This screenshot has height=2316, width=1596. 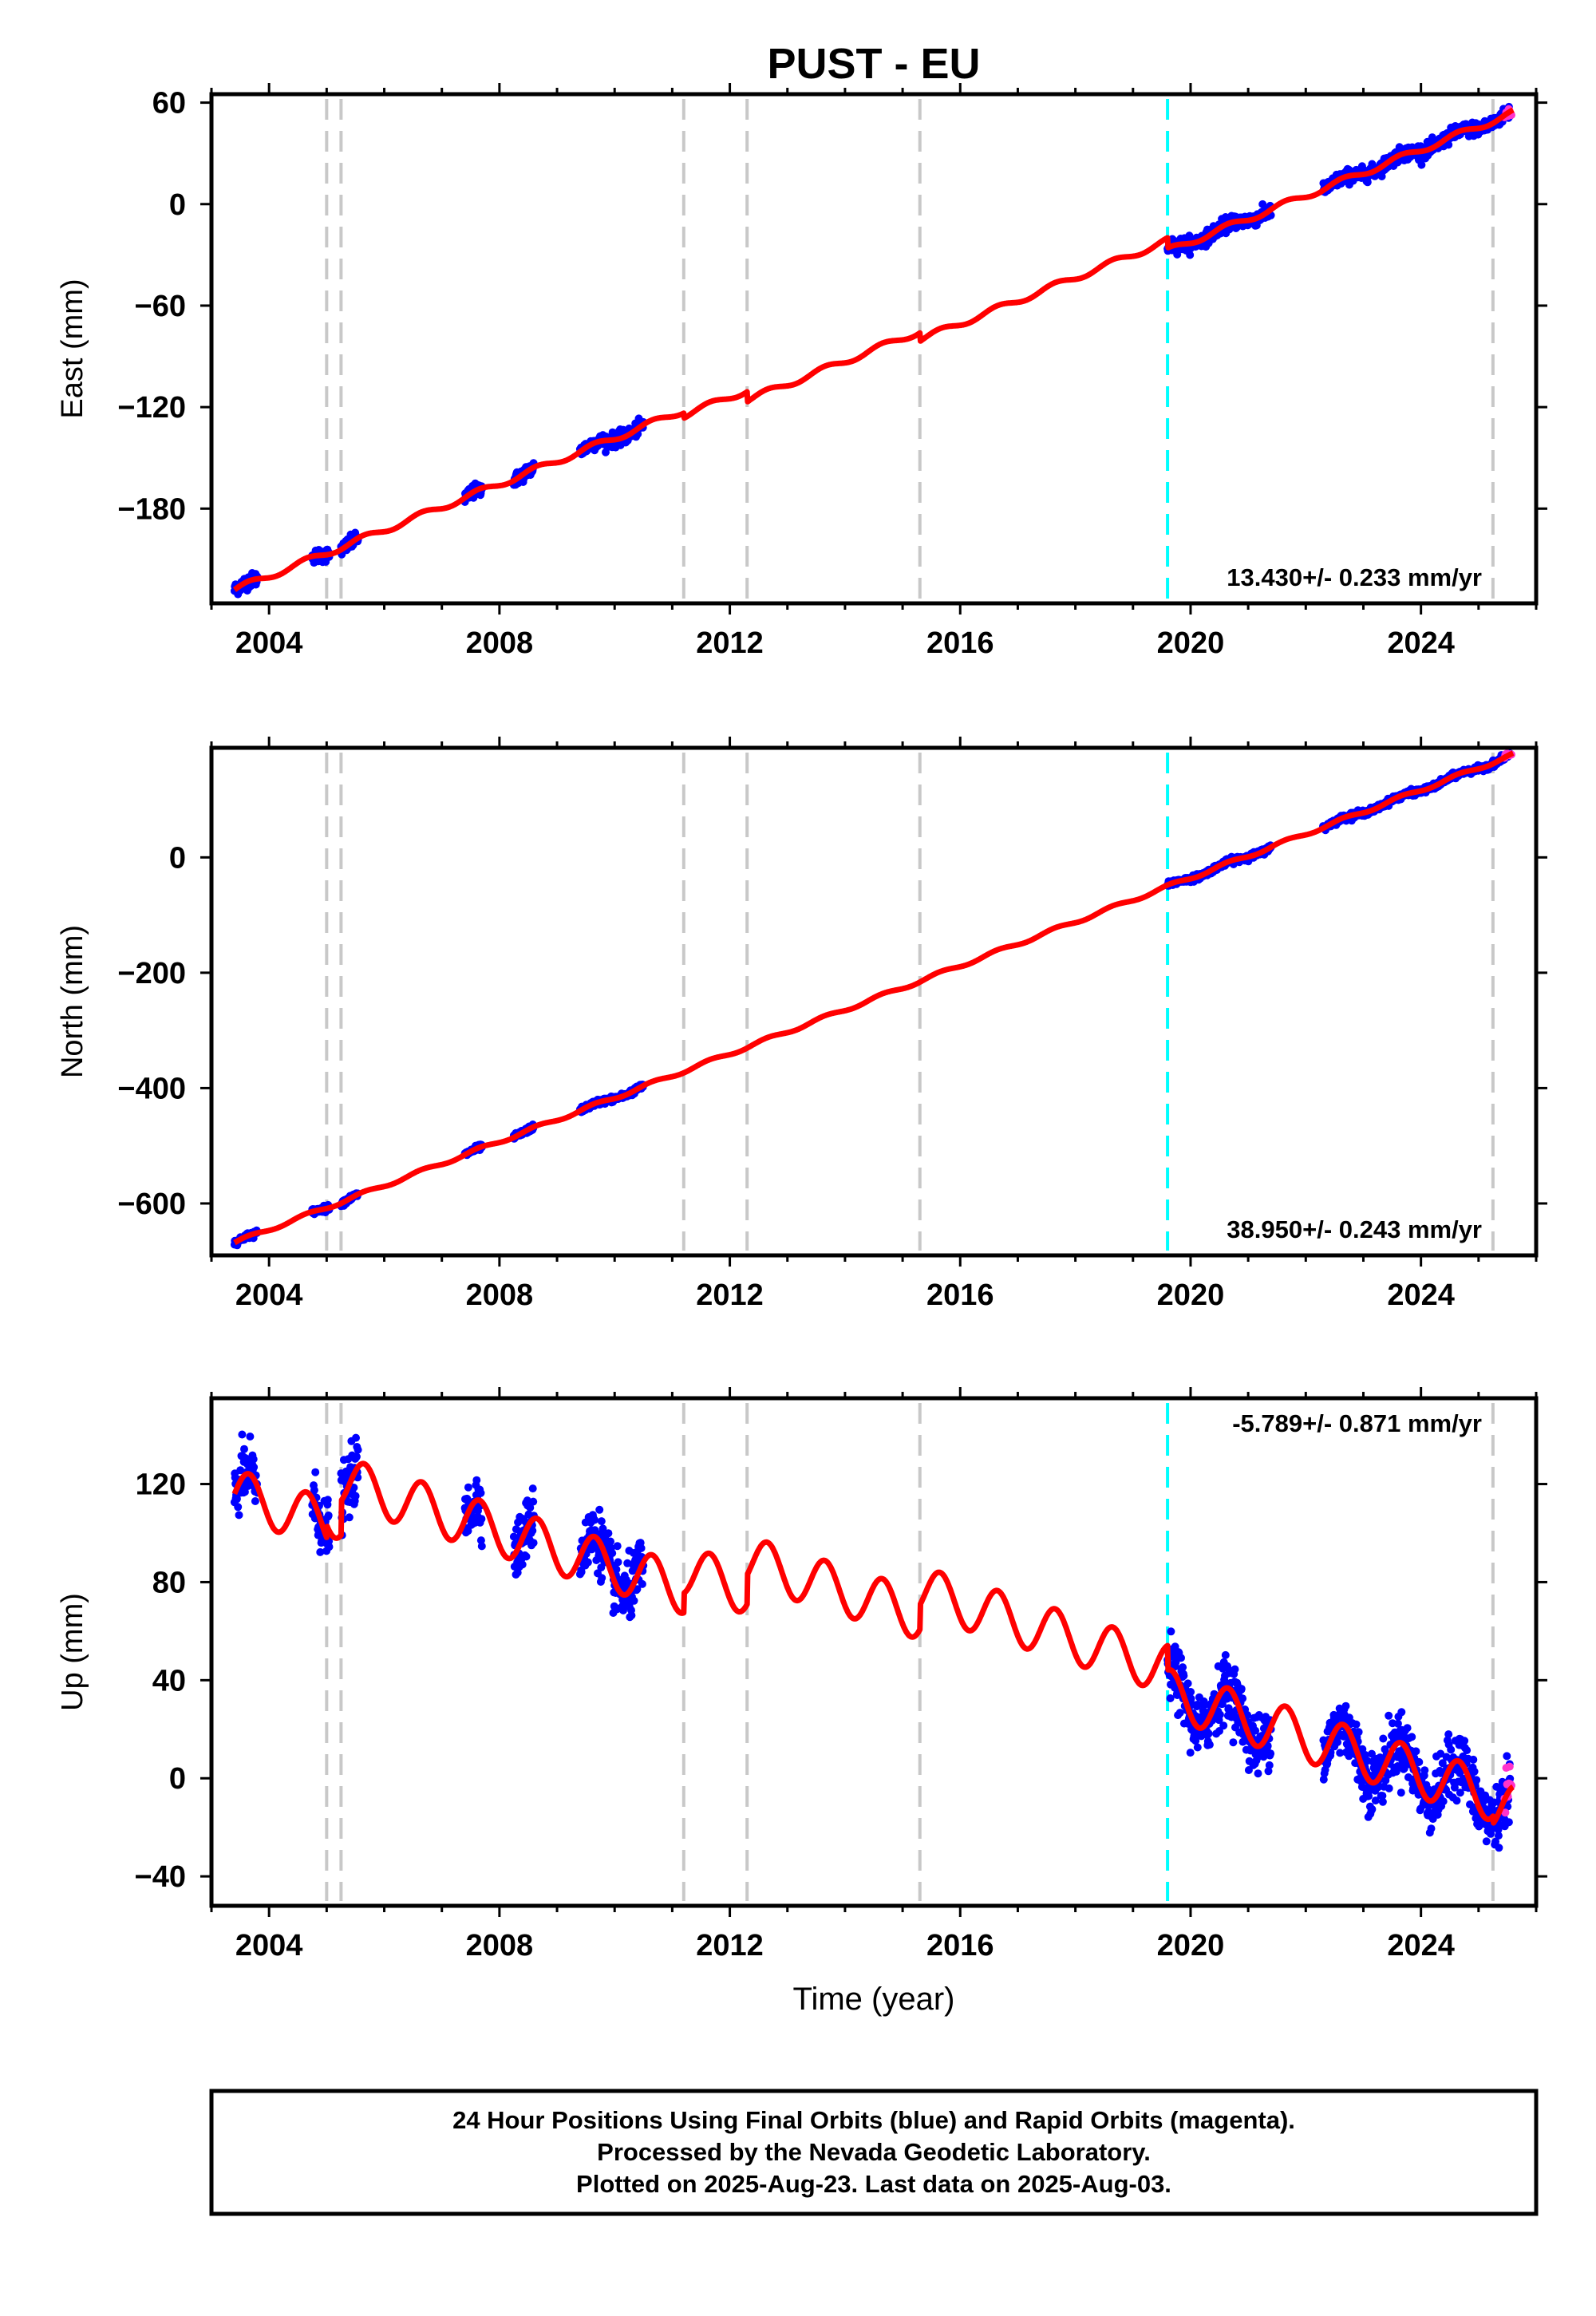 I want to click on y-tick-label: 80, so click(x=169, y=1582).